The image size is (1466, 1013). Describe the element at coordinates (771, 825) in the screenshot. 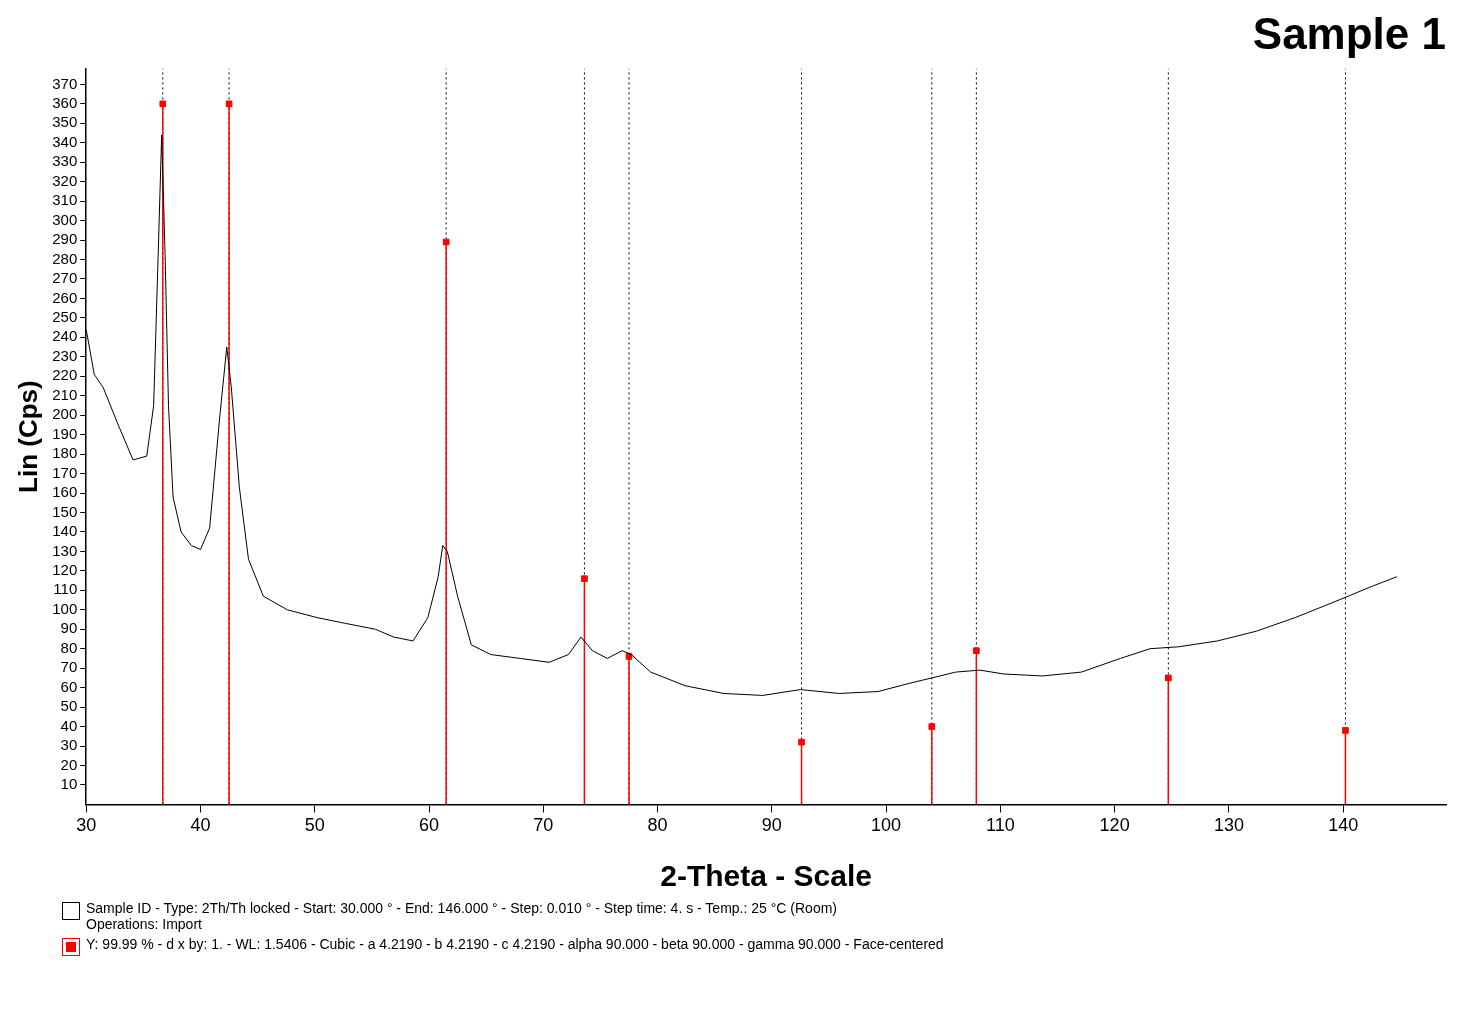

I see `x-tick-label: 90` at that location.